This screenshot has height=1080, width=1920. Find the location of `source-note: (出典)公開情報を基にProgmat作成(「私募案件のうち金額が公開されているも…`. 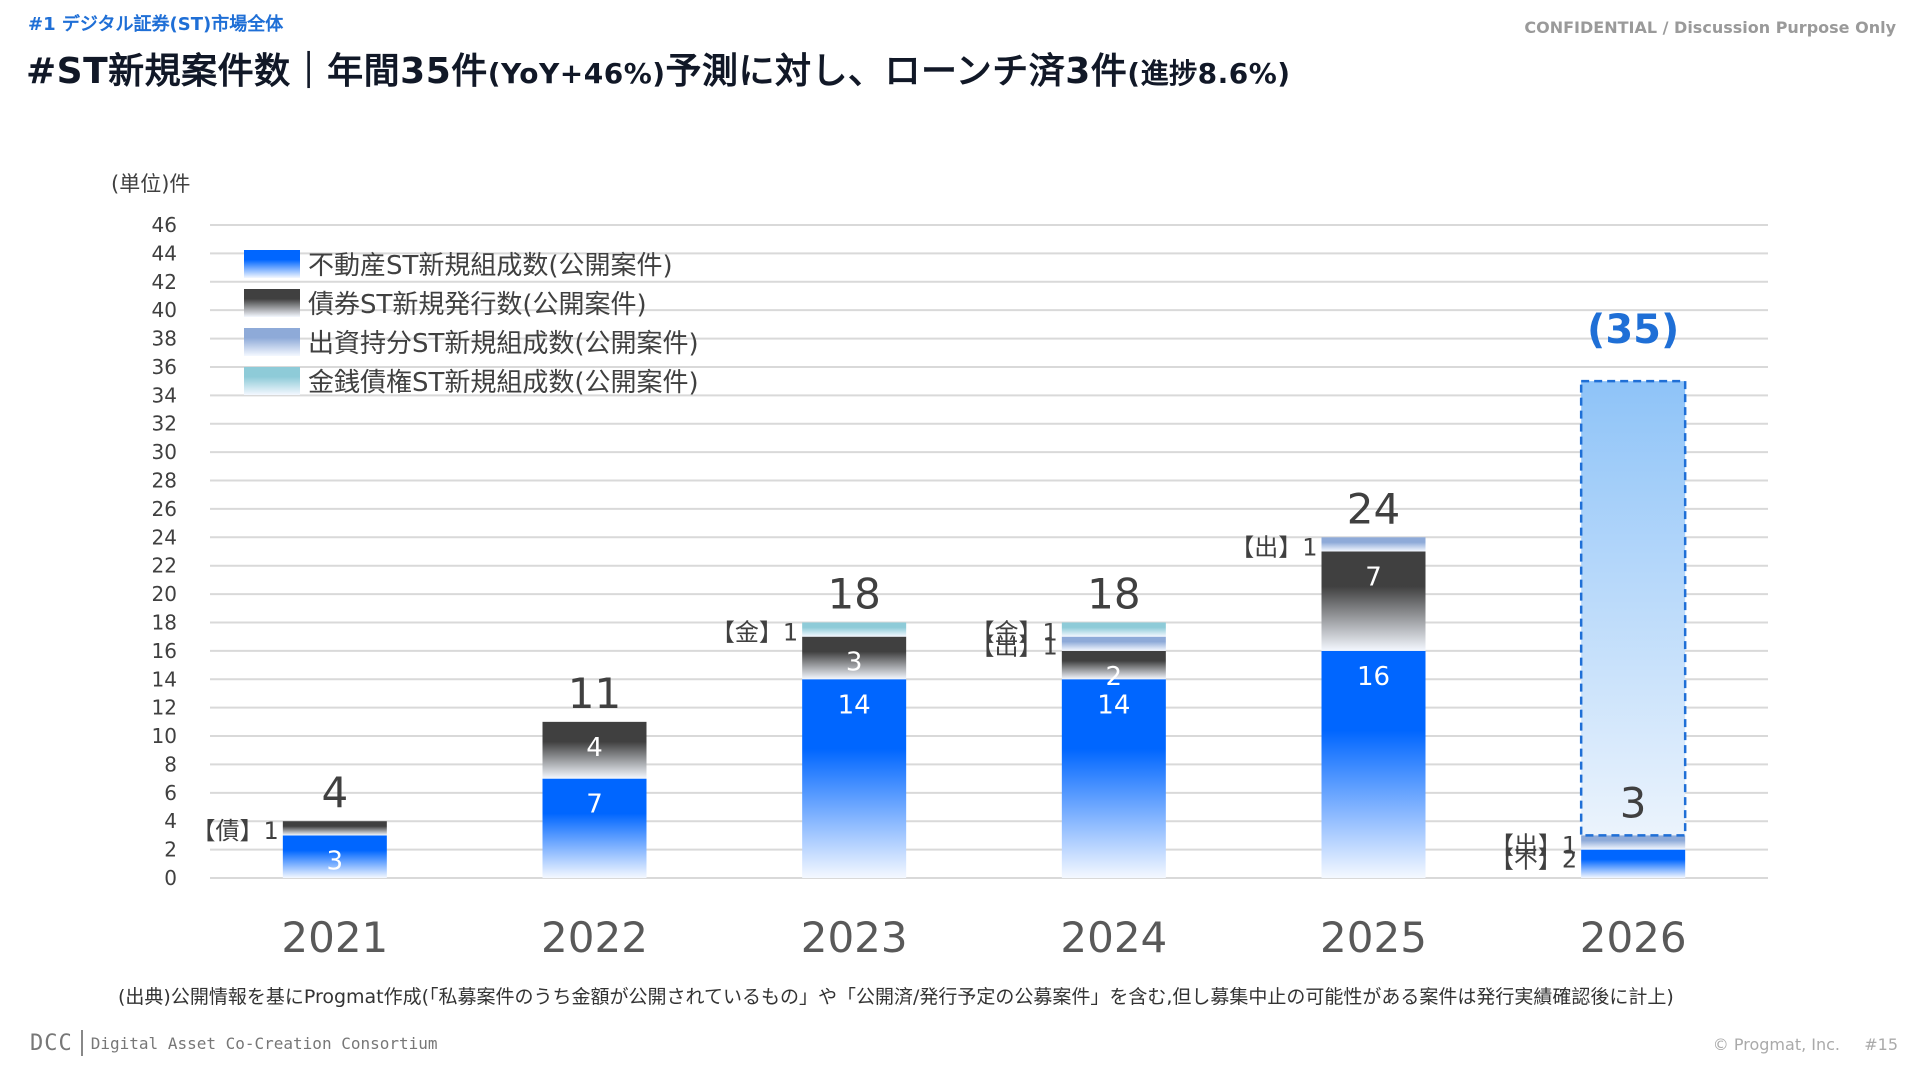

source-note: (出典)公開情報を基にProgmat作成(「私募案件のうち金額が公開されているも… is located at coordinates (896, 997).